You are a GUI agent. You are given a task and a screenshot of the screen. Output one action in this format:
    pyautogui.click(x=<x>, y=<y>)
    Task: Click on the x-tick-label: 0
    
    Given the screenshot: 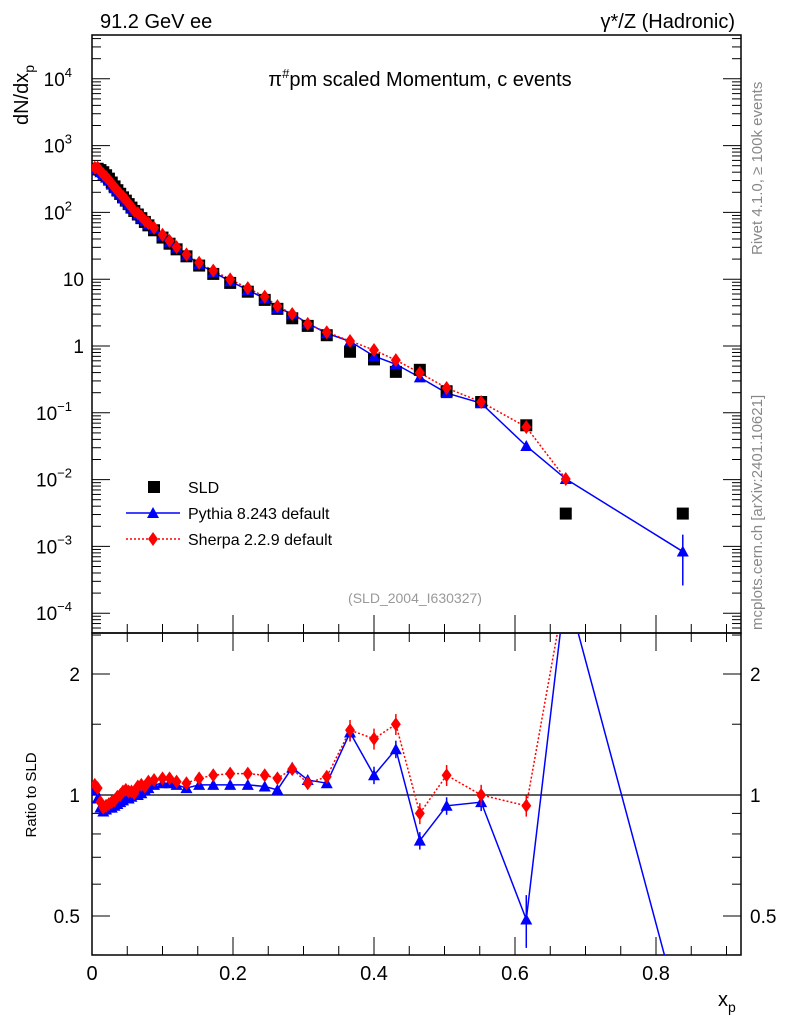 What is the action you would take?
    pyautogui.click(x=91, y=974)
    